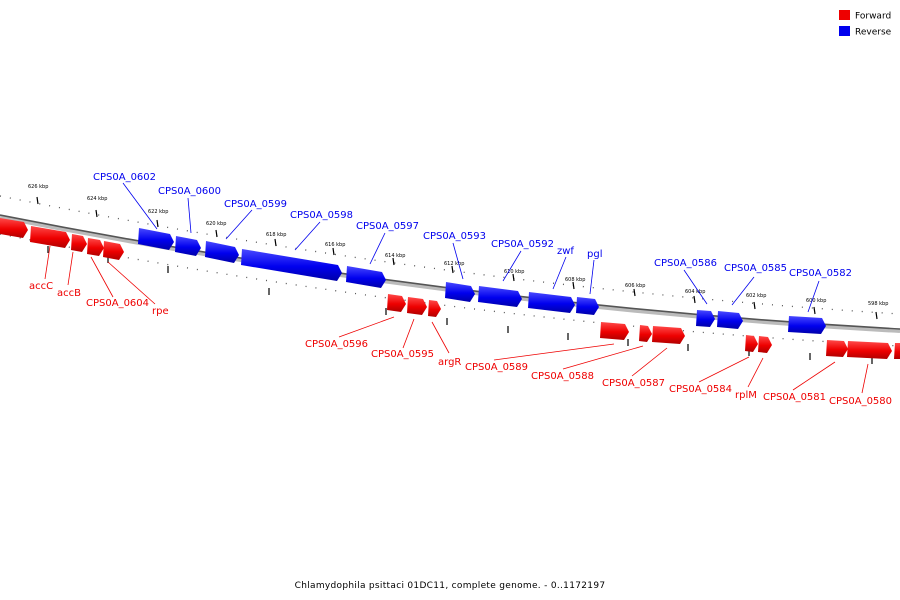 This screenshot has width=900, height=600. Describe the element at coordinates (95, 247) in the screenshot. I see `gene-arrow-rpe` at that location.